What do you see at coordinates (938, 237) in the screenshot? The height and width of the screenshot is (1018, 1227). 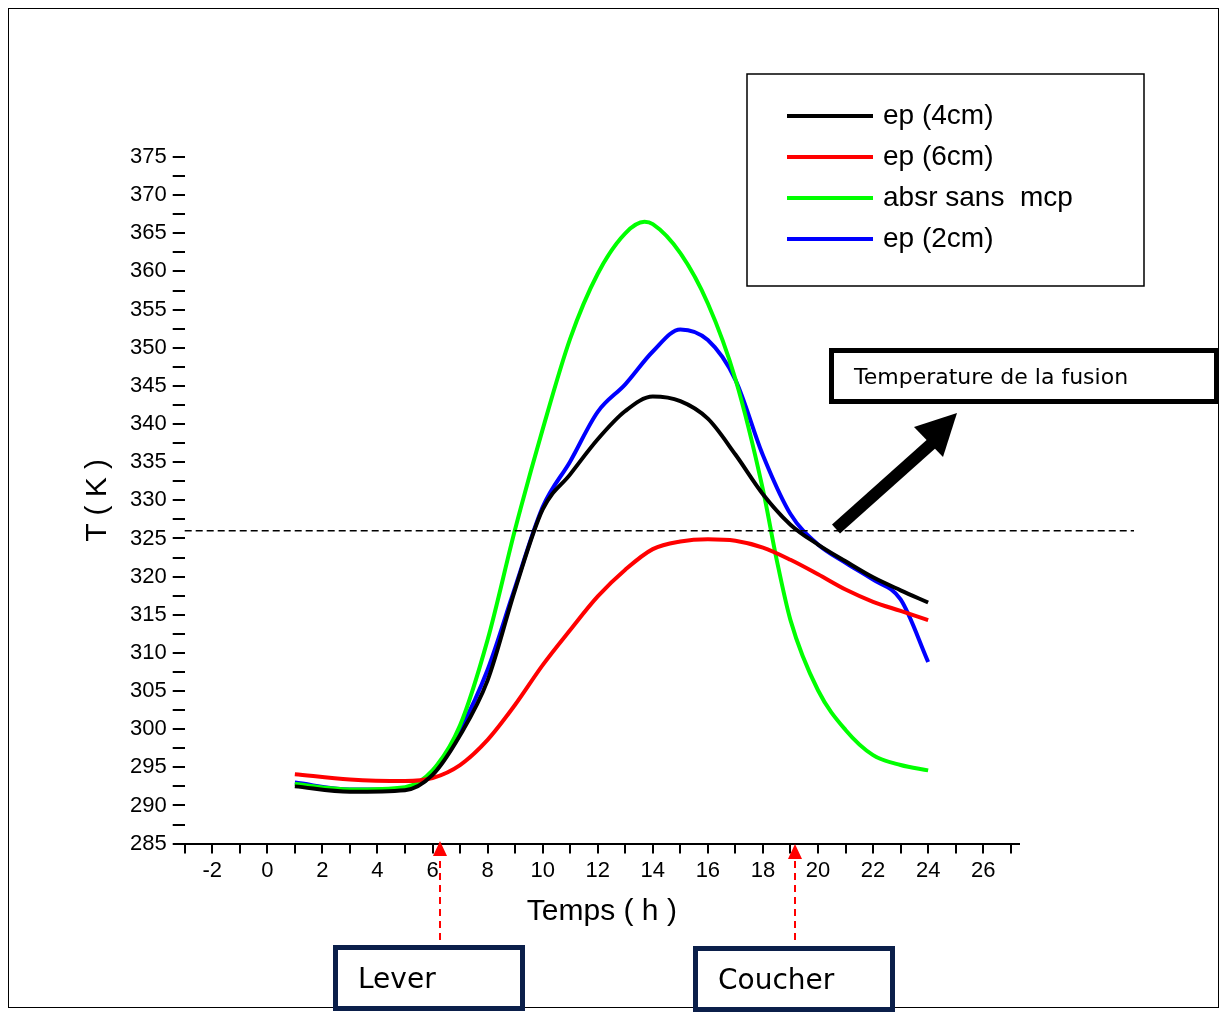 I see `legend-label: ep (2cm)` at bounding box center [938, 237].